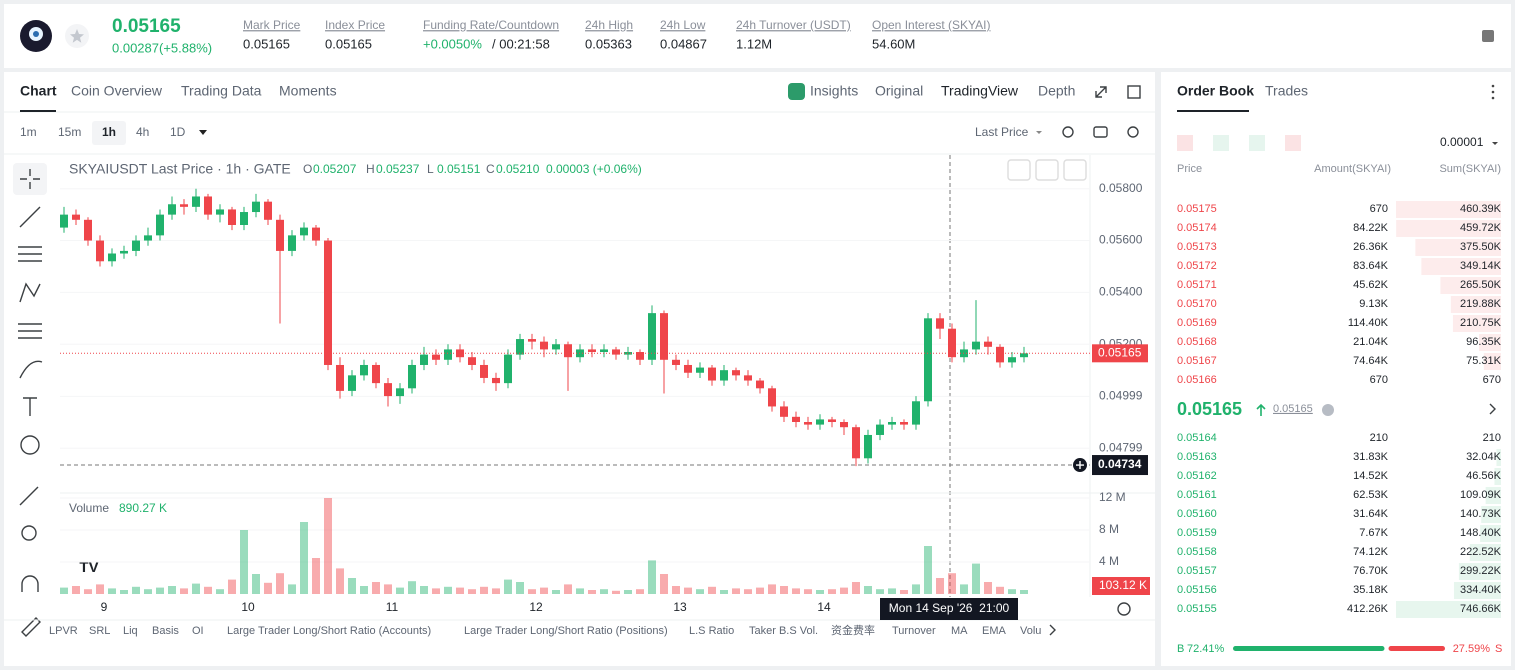  Describe the element at coordinates (1100, 132) in the screenshot. I see `camera-icon` at that location.